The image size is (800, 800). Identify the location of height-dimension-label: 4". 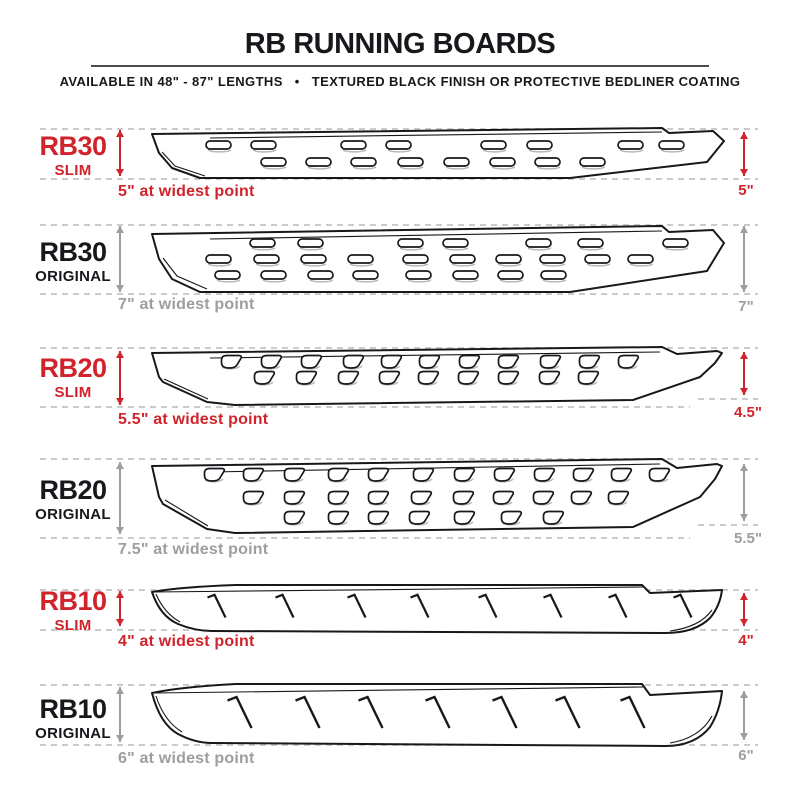
(746, 640).